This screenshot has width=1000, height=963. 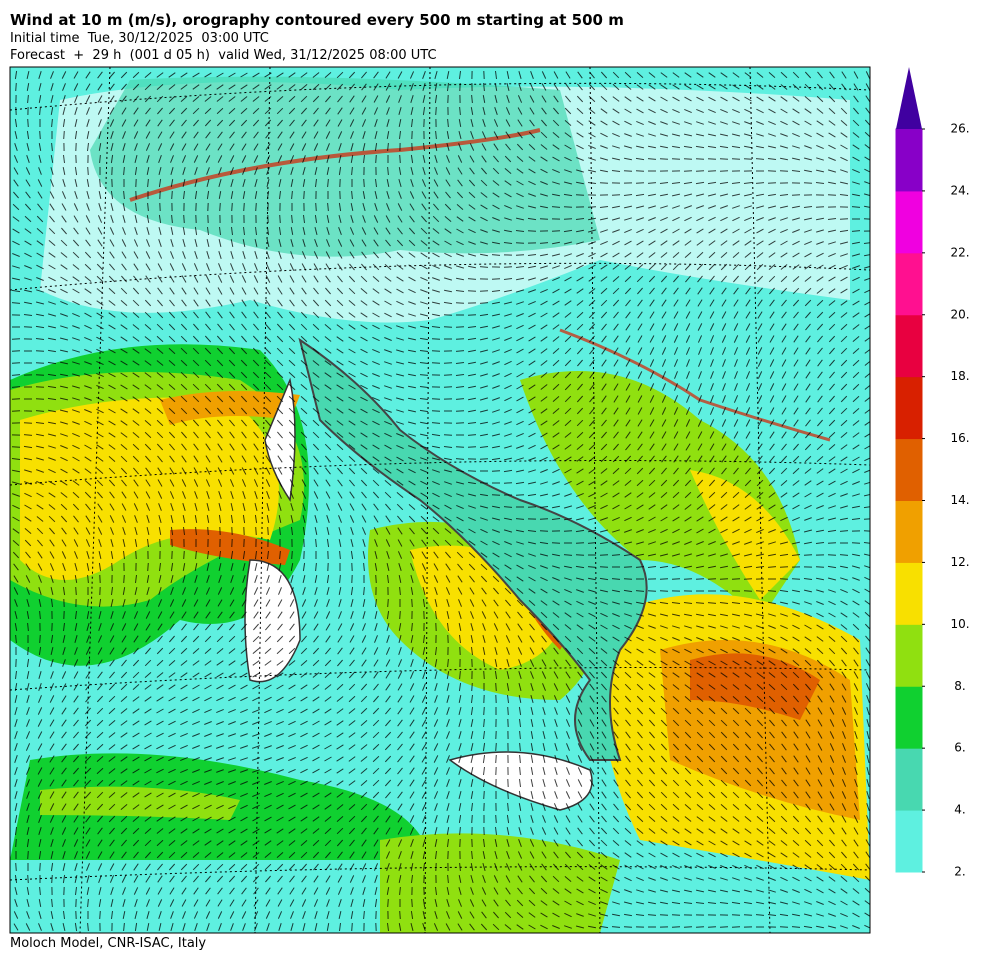 I want to click on colorbar-label: 20., so click(x=959, y=314).